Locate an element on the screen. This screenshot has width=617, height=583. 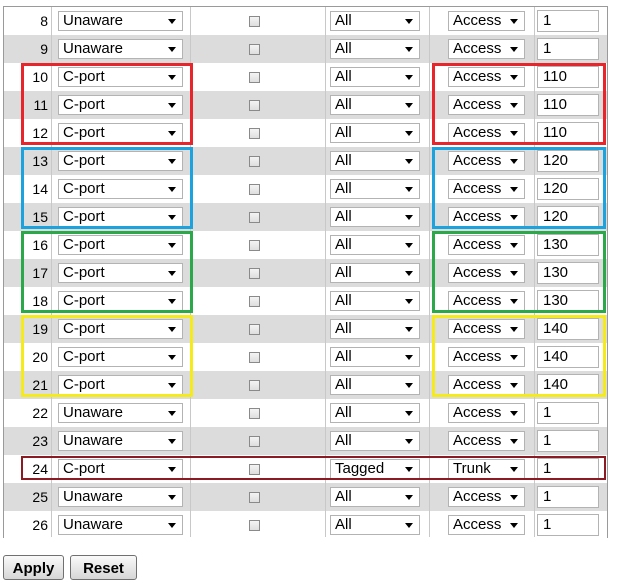
frame-type-select: Tagged is located at coordinates (375, 469).